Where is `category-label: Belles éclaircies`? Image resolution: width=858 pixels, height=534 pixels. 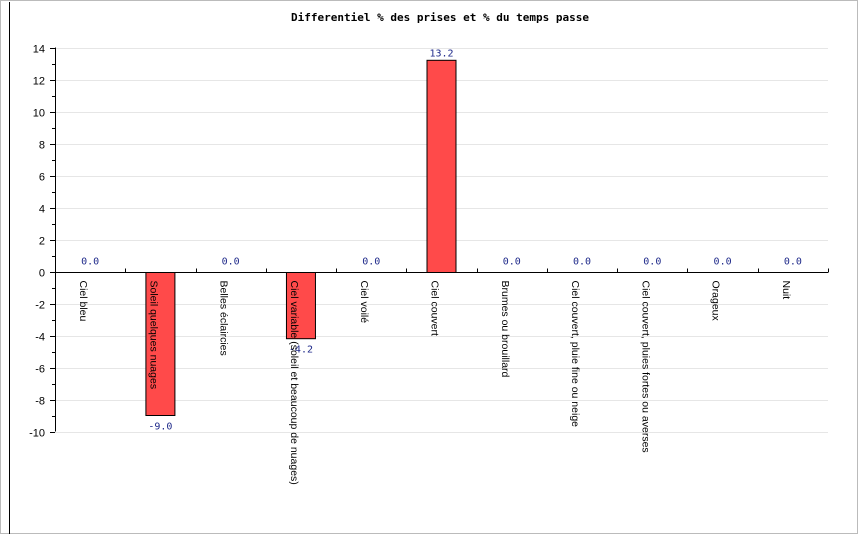 category-label: Belles éclaircies is located at coordinates (224, 318).